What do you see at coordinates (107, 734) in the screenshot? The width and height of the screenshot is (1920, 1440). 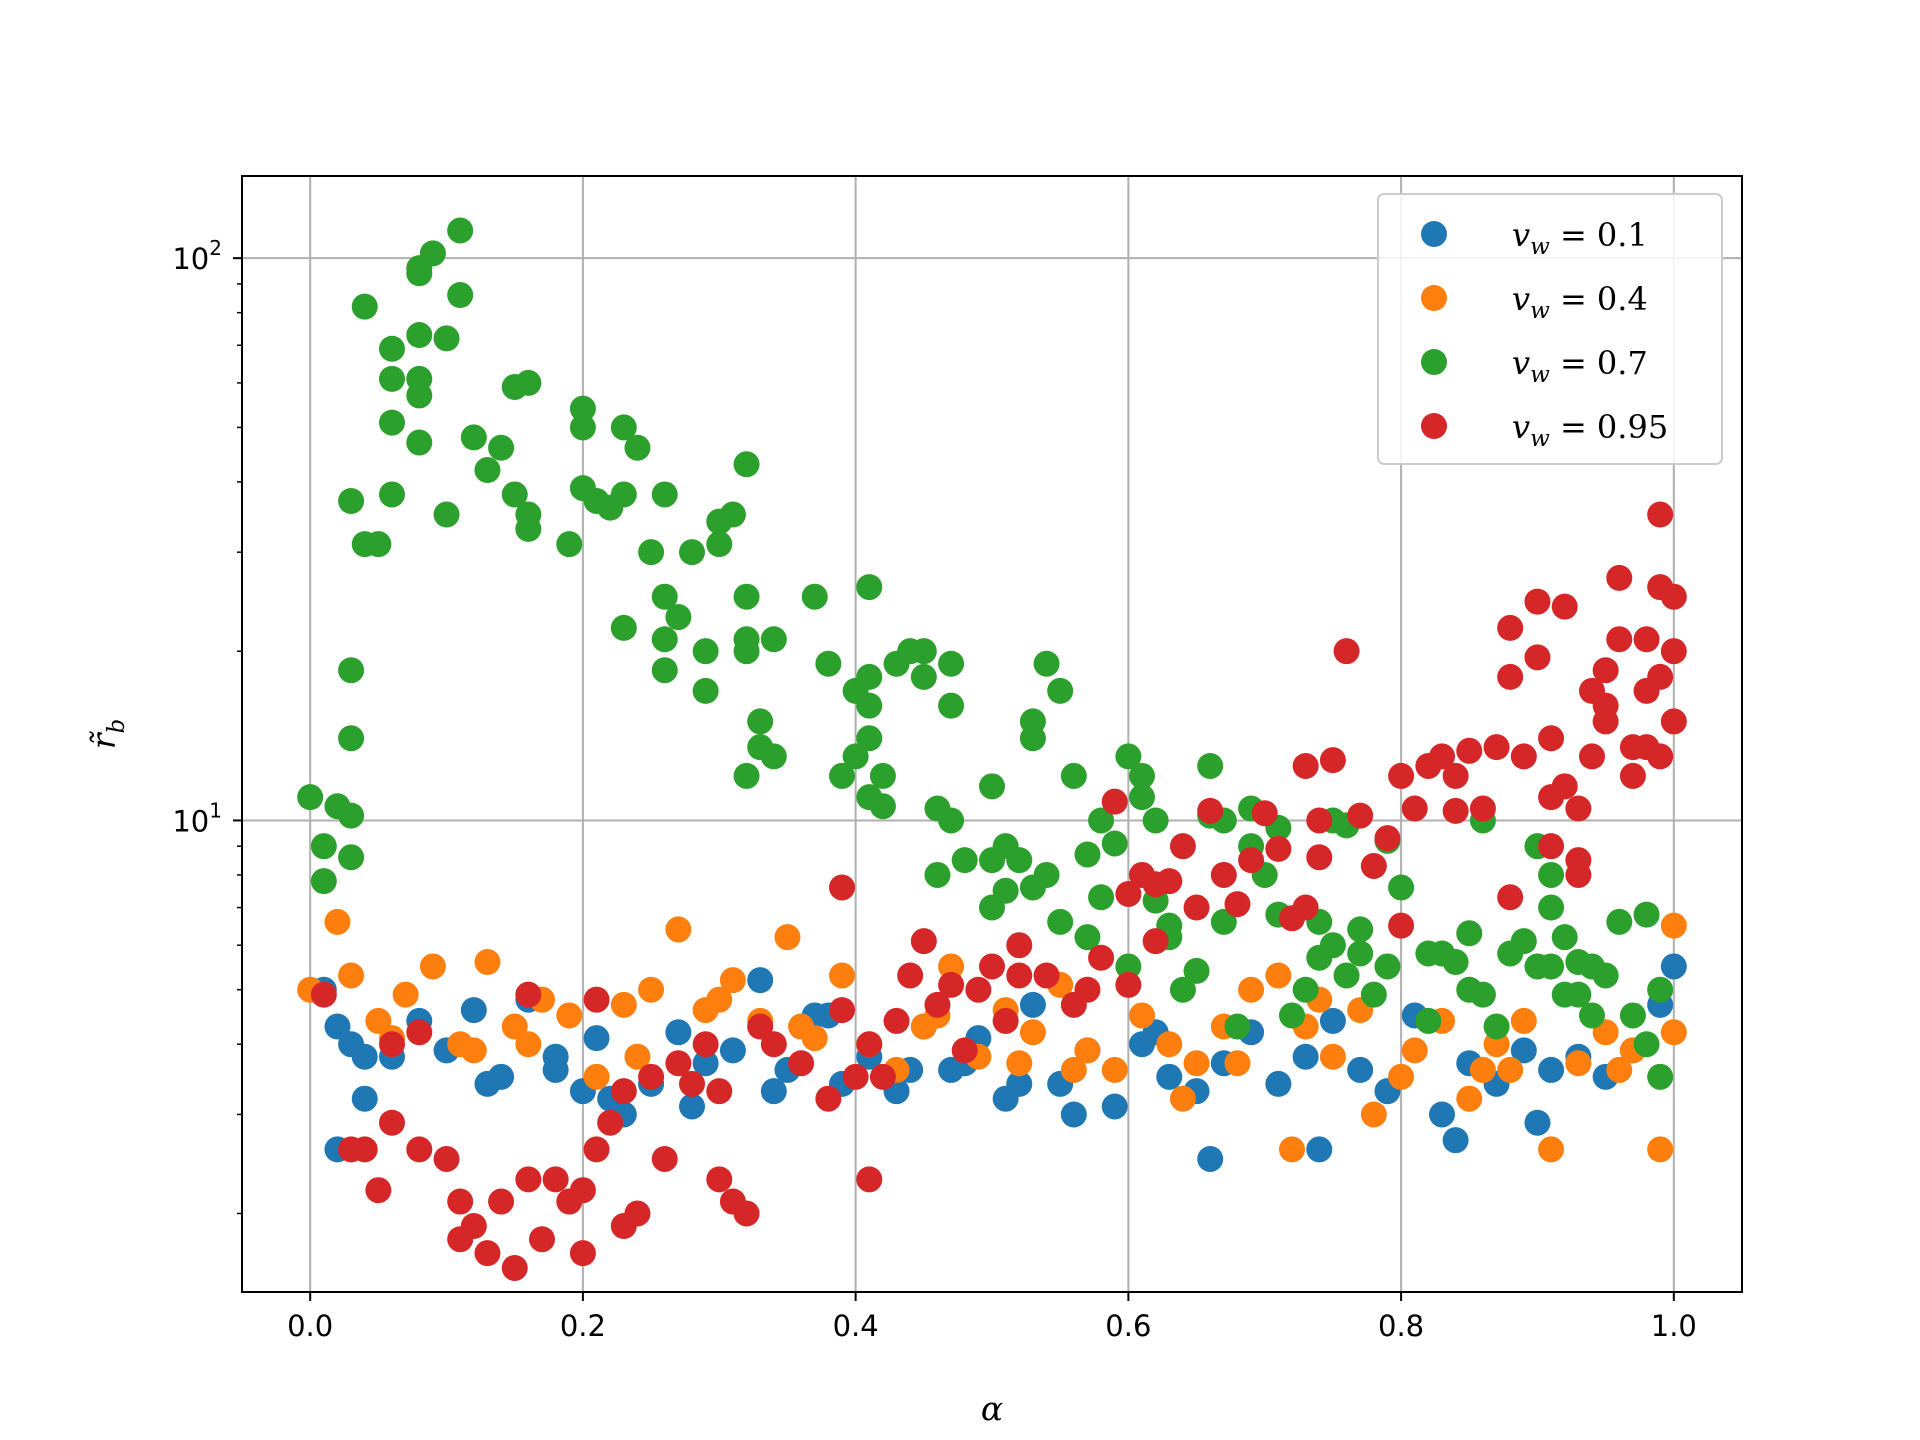 I see `y-axis-label: r̃b` at bounding box center [107, 734].